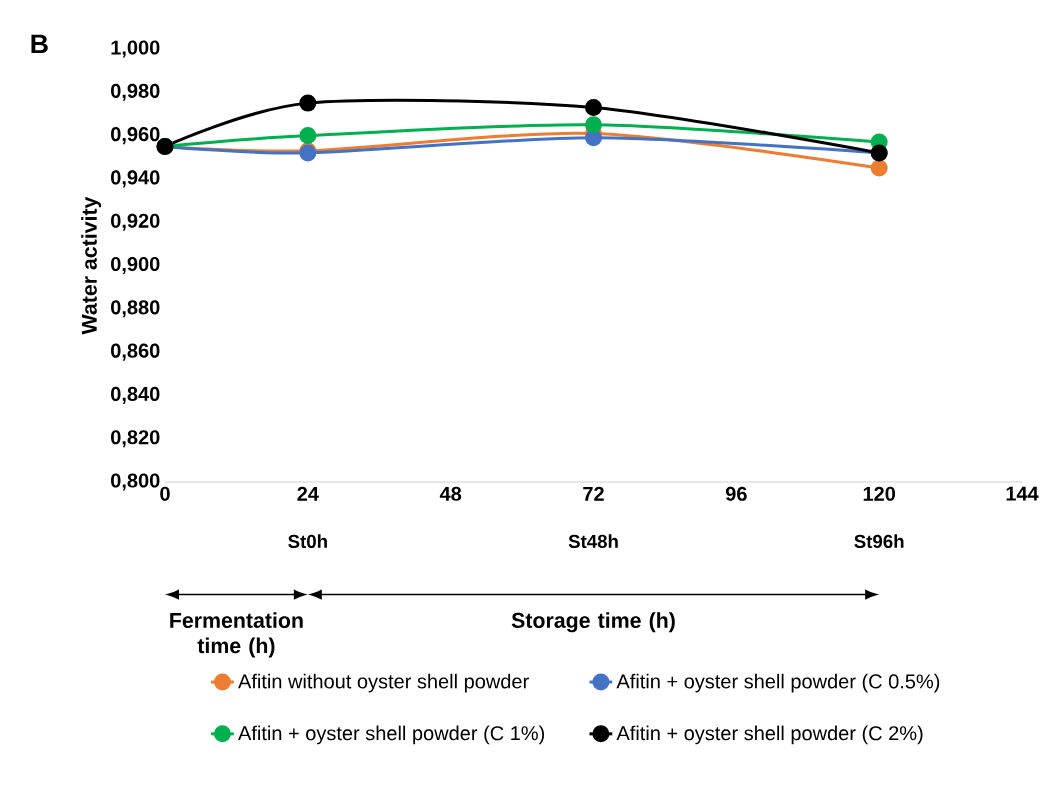  What do you see at coordinates (236, 635) in the screenshot?
I see `text: Fermentation time (h)` at bounding box center [236, 635].